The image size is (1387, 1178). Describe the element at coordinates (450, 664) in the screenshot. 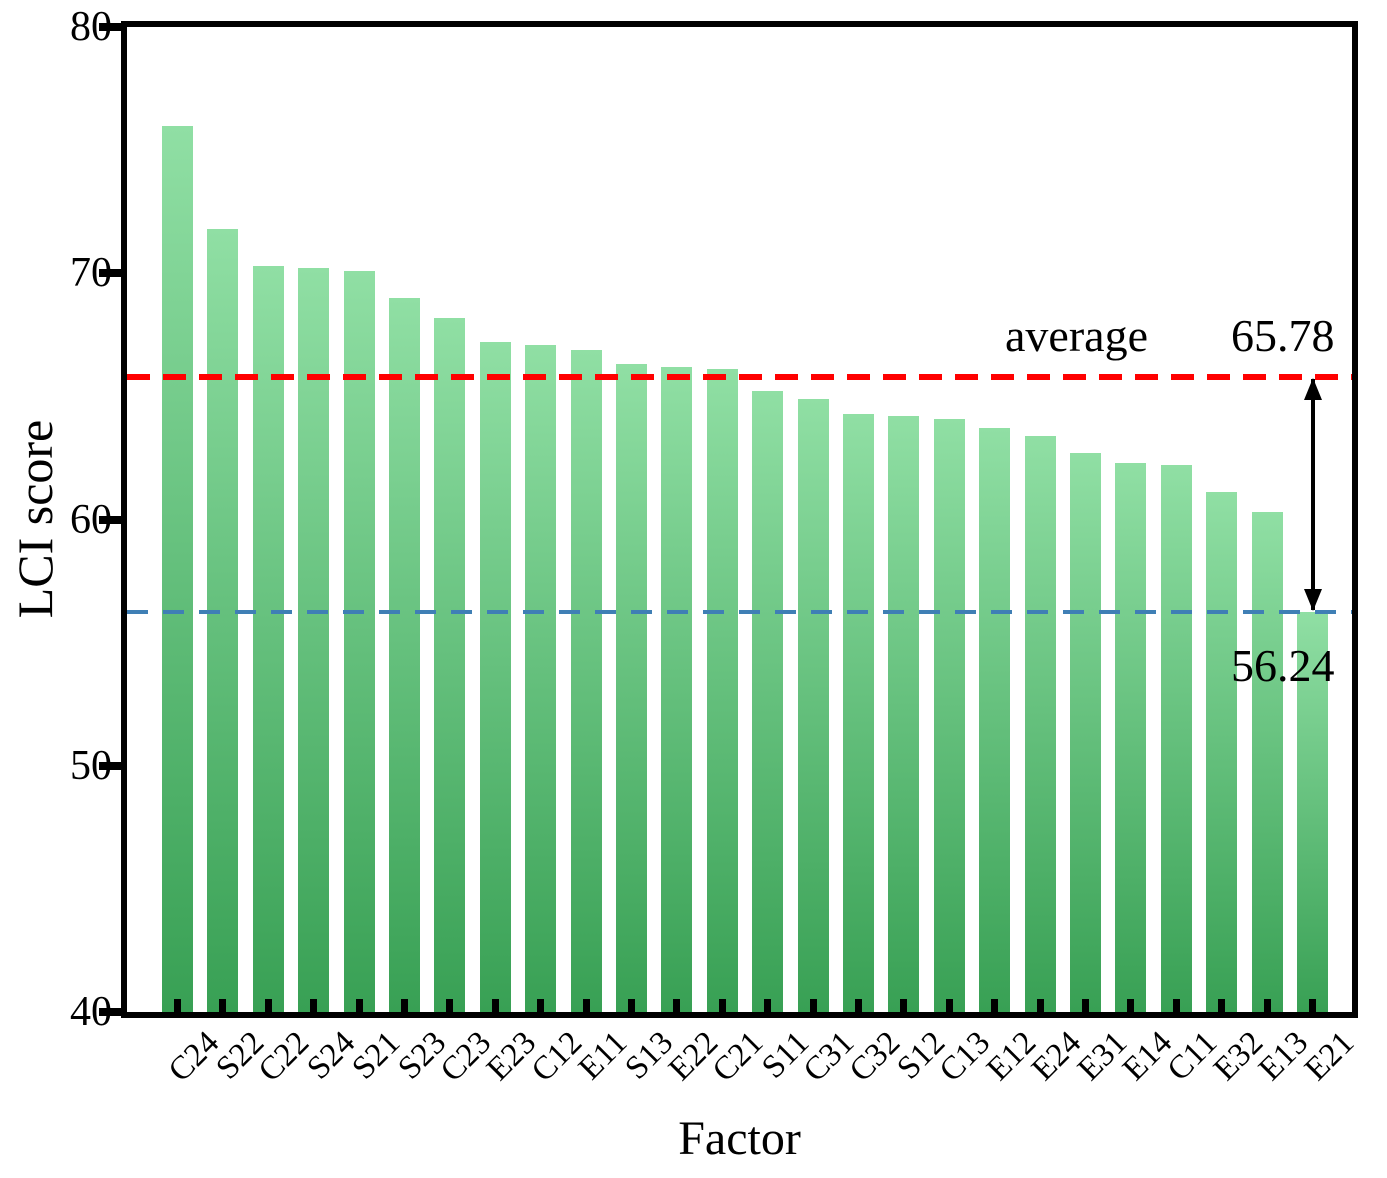

I see `bar-C23` at that location.